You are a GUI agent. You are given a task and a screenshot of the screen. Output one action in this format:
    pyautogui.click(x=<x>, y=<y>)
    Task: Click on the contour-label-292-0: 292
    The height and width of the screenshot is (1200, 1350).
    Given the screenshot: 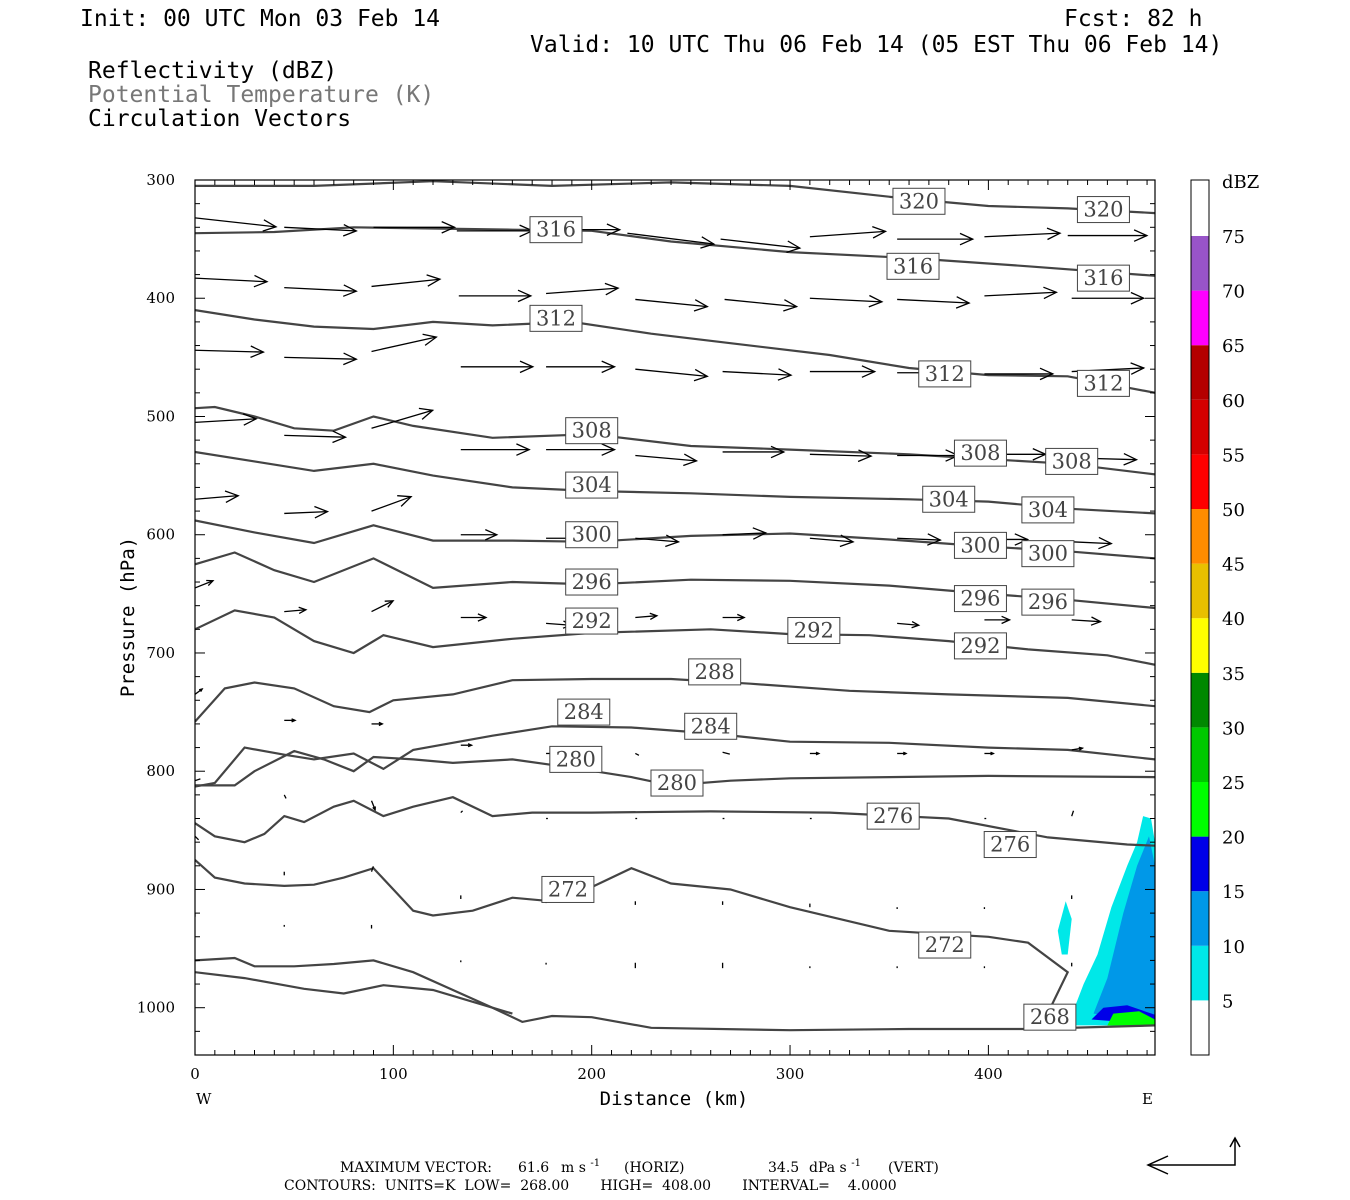 What is the action you would take?
    pyautogui.click(x=592, y=621)
    